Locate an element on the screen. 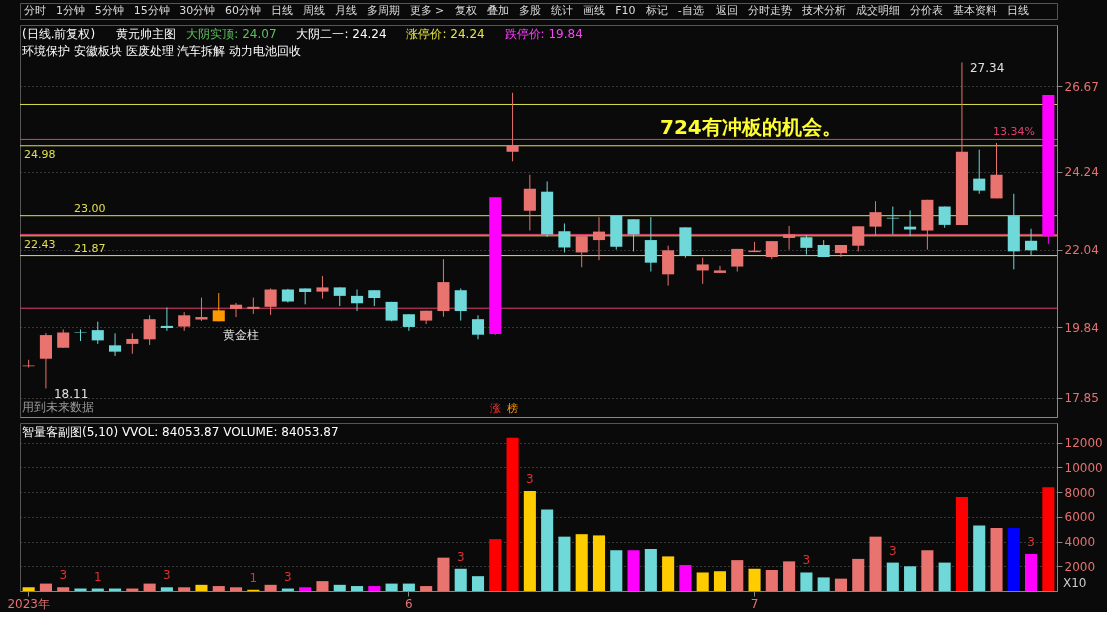  y-tick-label: 24.24 is located at coordinates (1081, 172).